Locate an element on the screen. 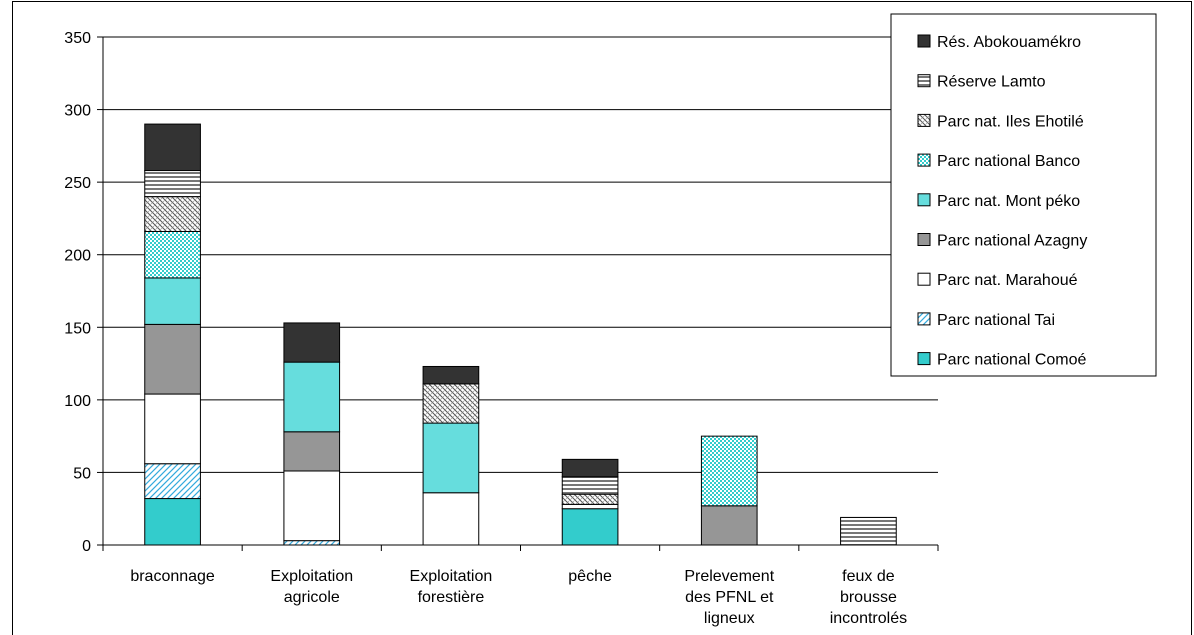  legend-label: Parc national Comoé is located at coordinates (1012, 360).